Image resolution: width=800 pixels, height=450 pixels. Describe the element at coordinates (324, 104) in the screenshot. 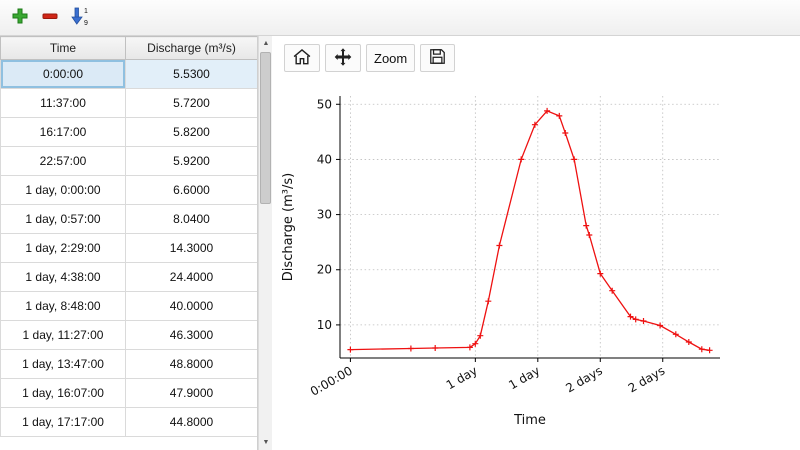

I see `svg-text: 50` at that location.